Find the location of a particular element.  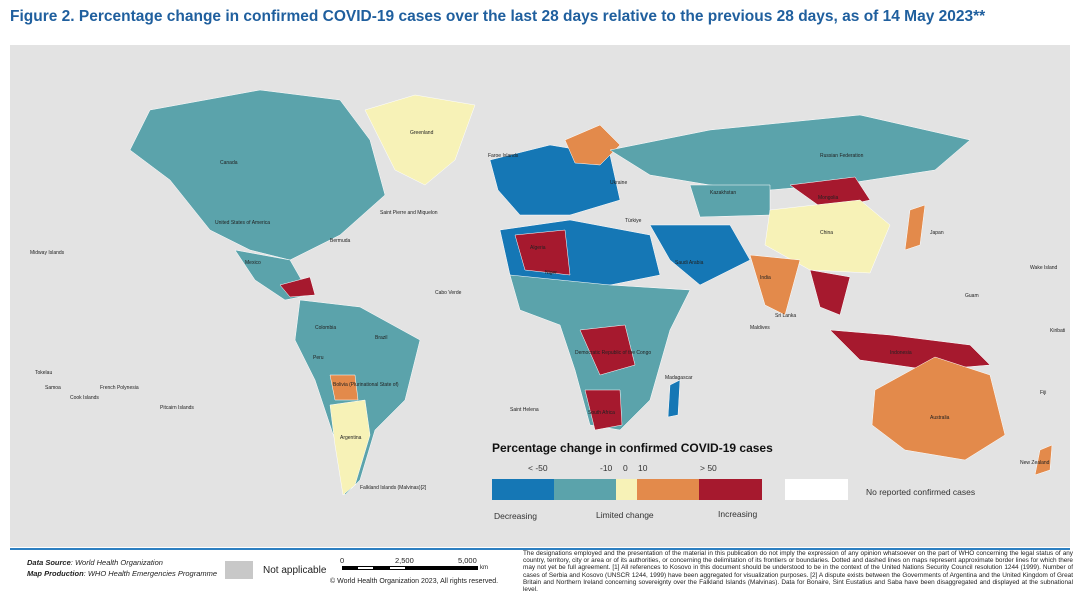

data-source: Data Source: World Health Organization is located at coordinates (95, 562).